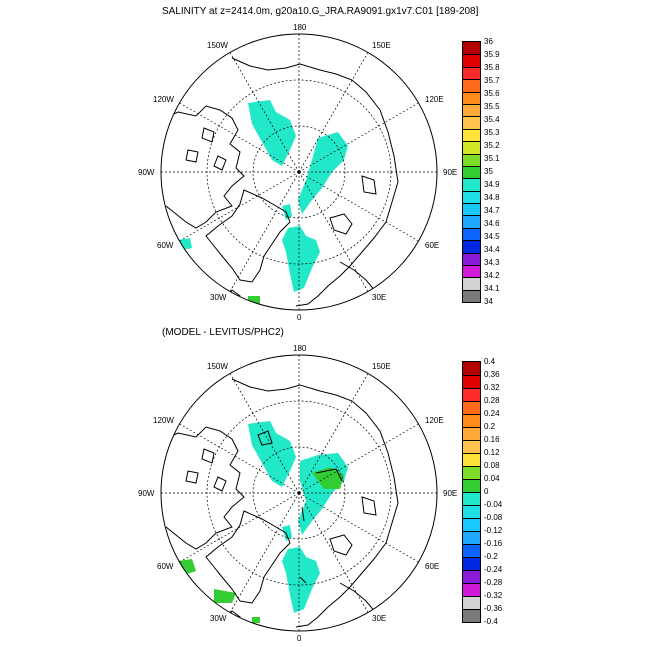 This screenshot has height=647, width=647. Describe the element at coordinates (492, 185) in the screenshot. I see `map1-colorbar-label: 34.9` at that location.